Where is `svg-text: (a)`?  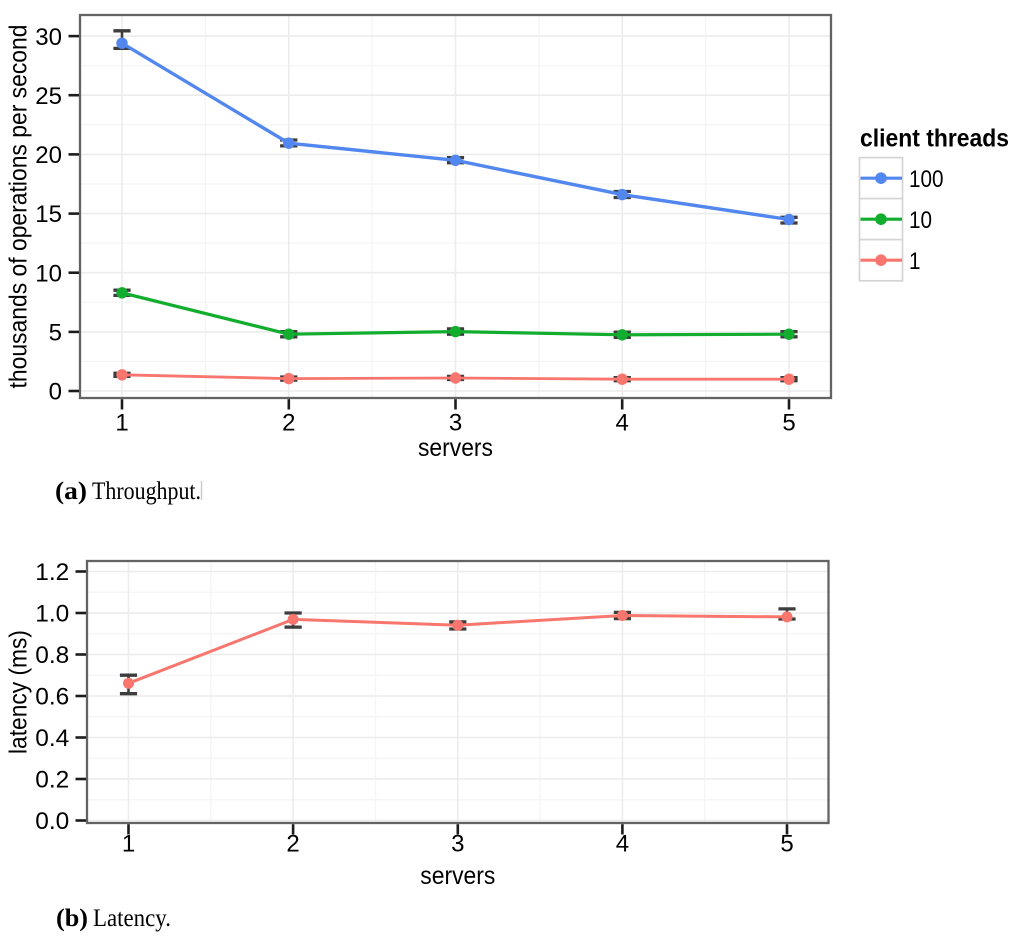
svg-text: (a) is located at coordinates (71, 491).